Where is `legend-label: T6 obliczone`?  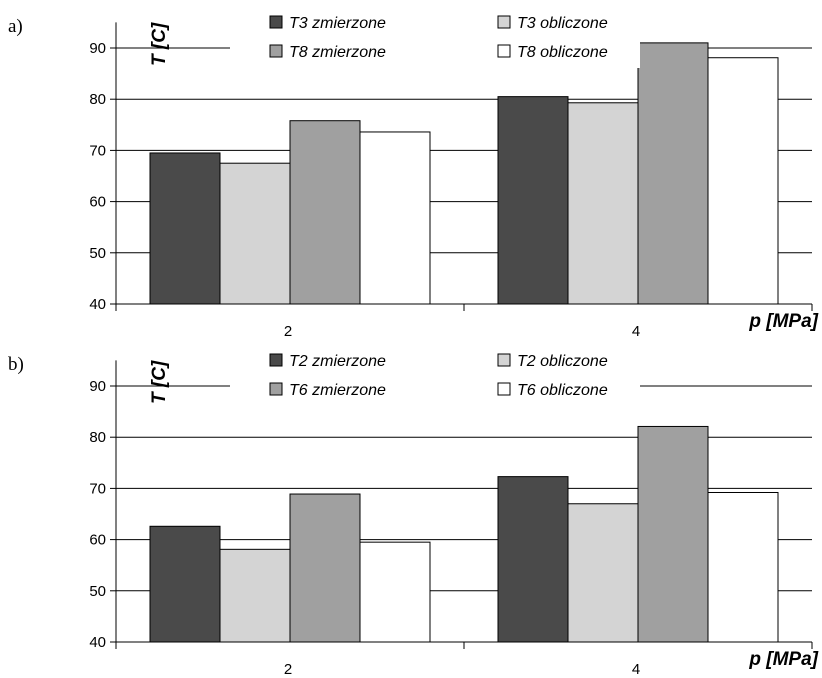 legend-label: T6 obliczone is located at coordinates (562, 390).